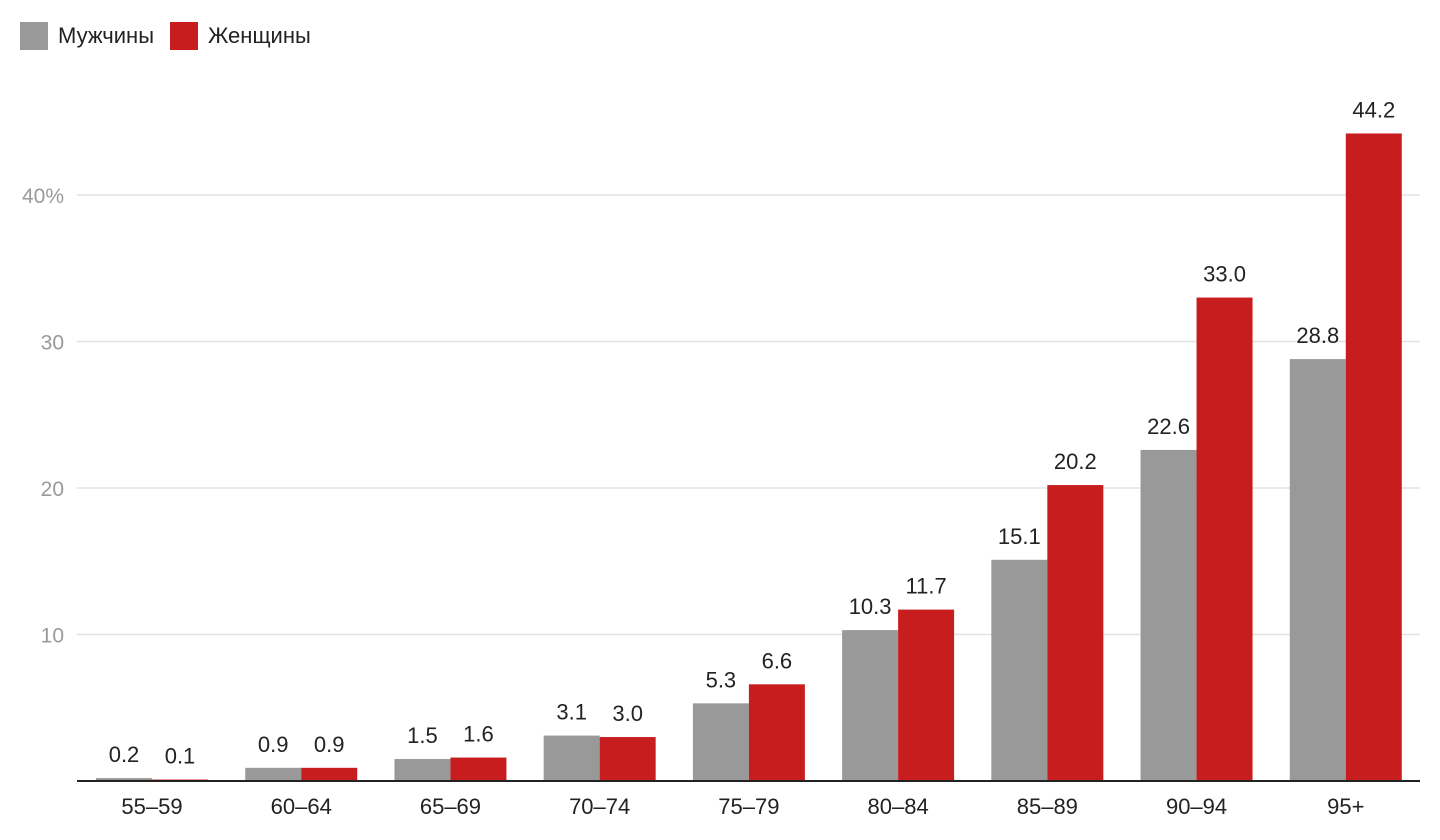  Describe the element at coordinates (259, 35) in the screenshot. I see `legend-label-women: Женщины` at that location.